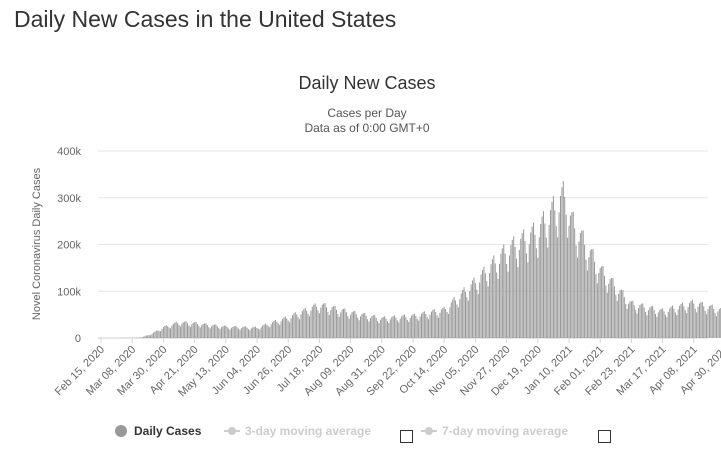 The width and height of the screenshot is (721, 457). What do you see at coordinates (494, 431) in the screenshot?
I see `legend-item-7-day-average: 7-day moving average` at bounding box center [494, 431].